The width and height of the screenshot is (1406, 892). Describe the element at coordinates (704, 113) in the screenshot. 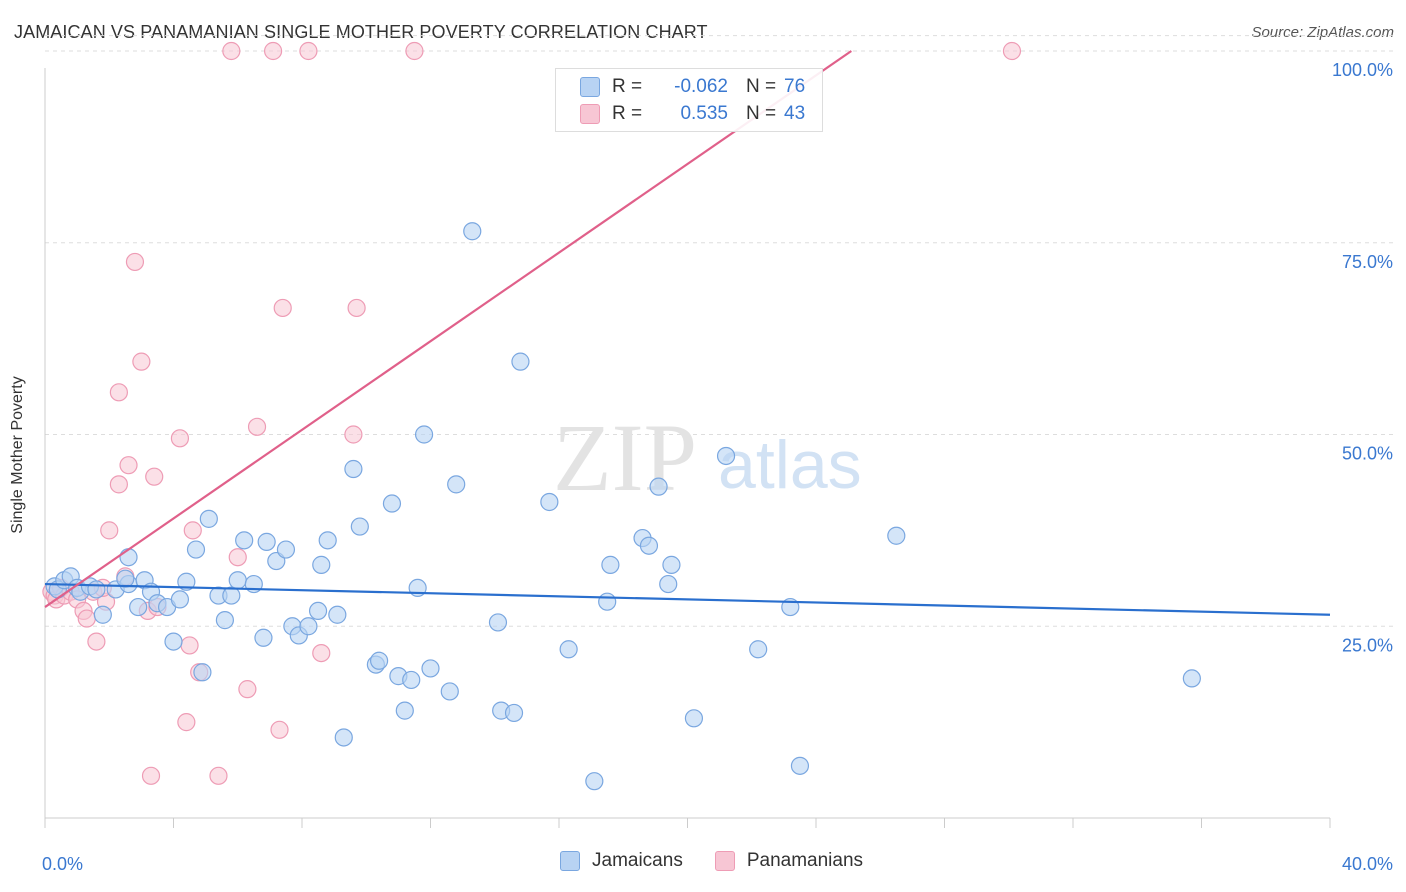

I see `legend-r-value: 0.535` at that location.